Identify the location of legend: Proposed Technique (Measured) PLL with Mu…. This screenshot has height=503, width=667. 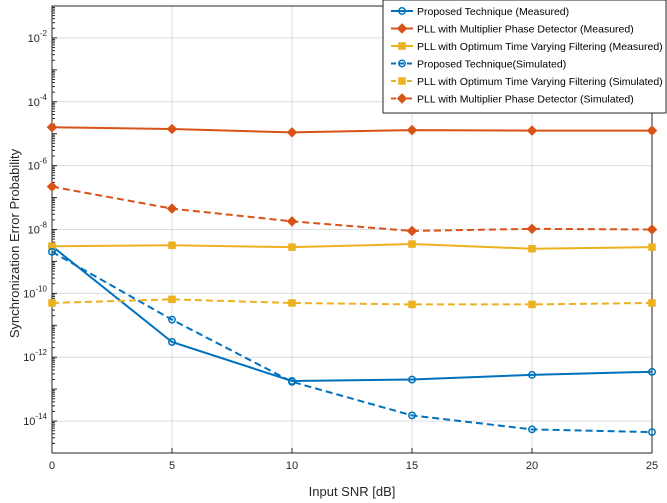
(524, 57).